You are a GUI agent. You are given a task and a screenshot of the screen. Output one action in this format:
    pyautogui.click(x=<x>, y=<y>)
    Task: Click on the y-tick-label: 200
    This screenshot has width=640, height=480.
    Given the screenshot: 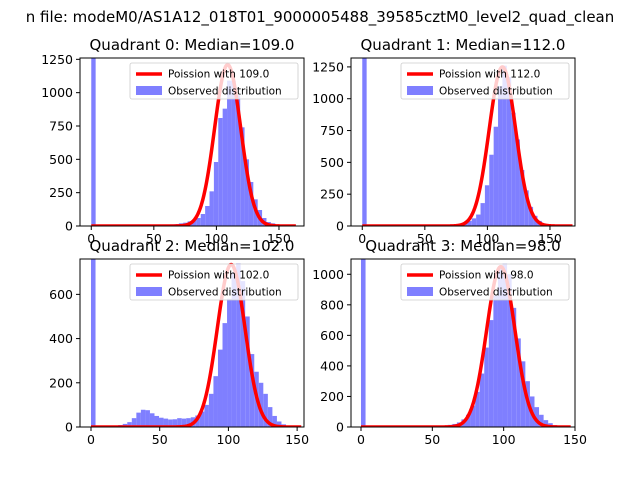 What is the action you would take?
    pyautogui.click(x=61, y=382)
    